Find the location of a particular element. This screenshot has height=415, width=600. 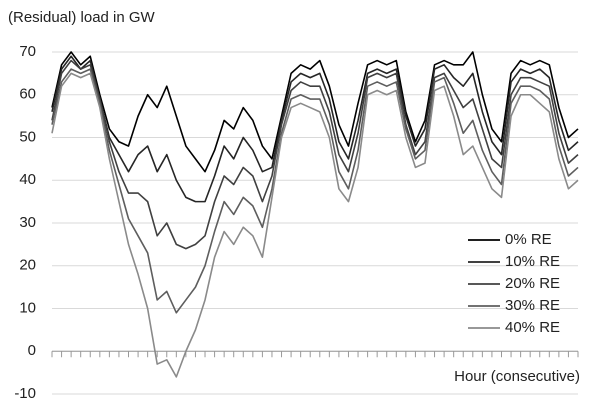

y-tick-label: 60 is located at coordinates (27, 94).